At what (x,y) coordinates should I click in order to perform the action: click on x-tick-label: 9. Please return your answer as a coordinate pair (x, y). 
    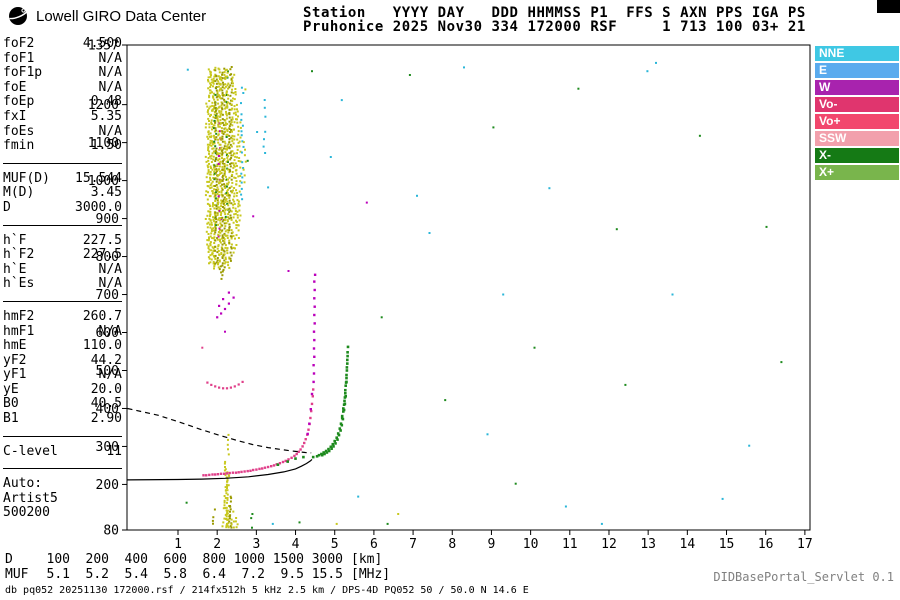
    Looking at the image, I should click on (492, 544).